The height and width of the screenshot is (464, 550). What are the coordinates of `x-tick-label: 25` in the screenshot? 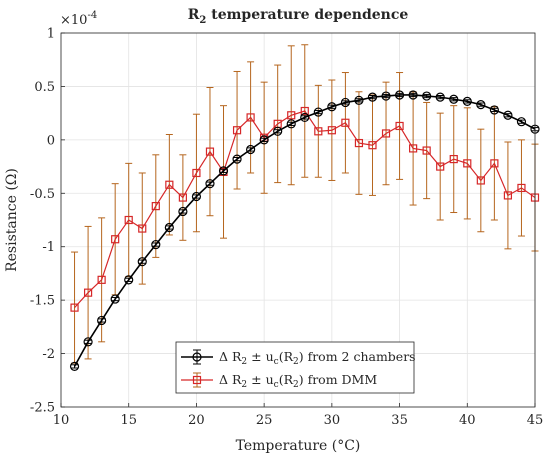 It's located at (264, 420).